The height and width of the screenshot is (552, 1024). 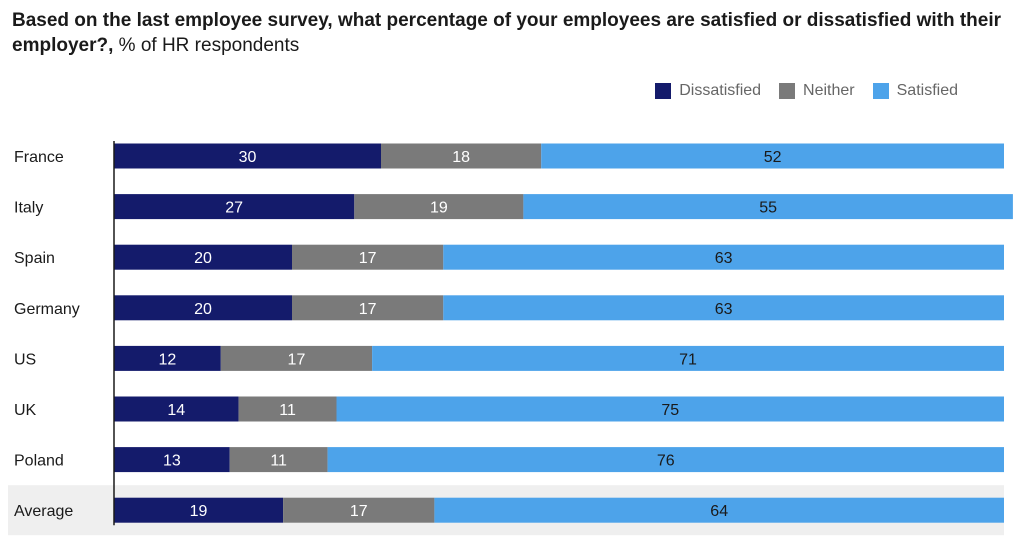 What do you see at coordinates (927, 90) in the screenshot?
I see `legend-label-satisfied: Satisfied` at bounding box center [927, 90].